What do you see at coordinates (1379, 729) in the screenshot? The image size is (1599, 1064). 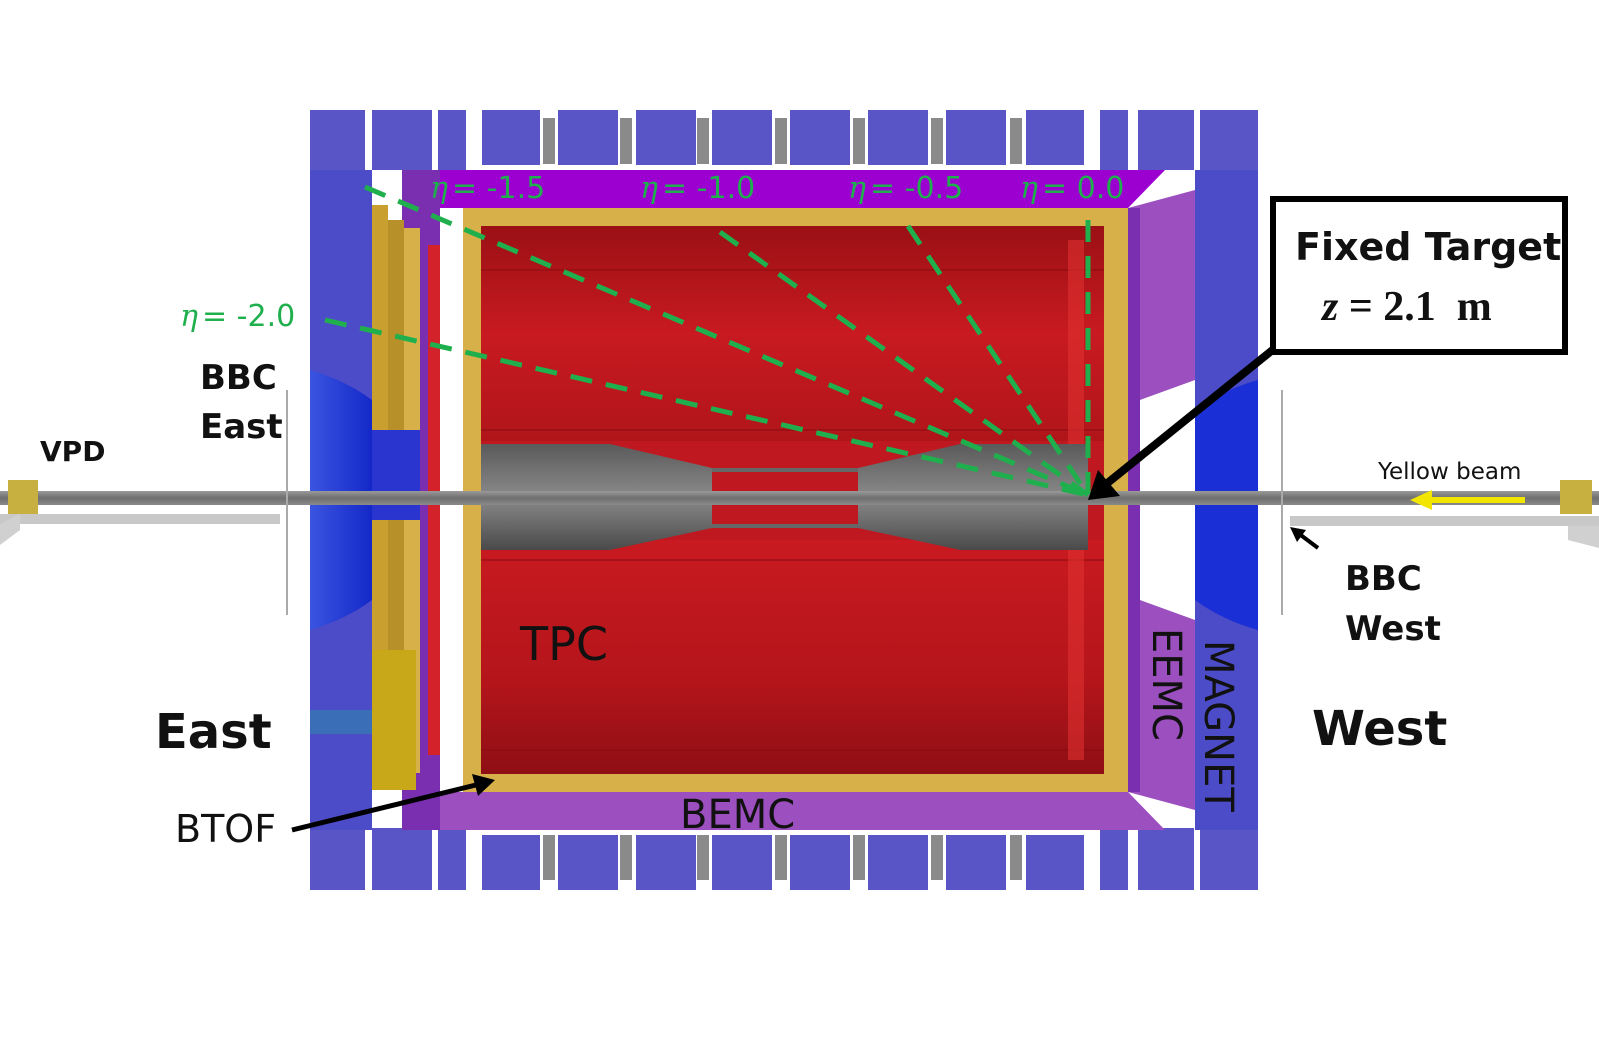 I see `west-label: West` at bounding box center [1379, 729].